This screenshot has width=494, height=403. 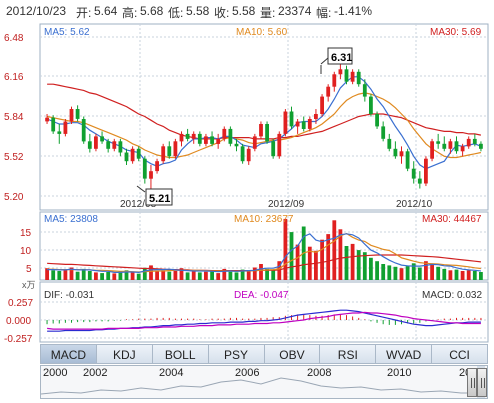 I want to click on high-label: 高:, so click(x=130, y=13).